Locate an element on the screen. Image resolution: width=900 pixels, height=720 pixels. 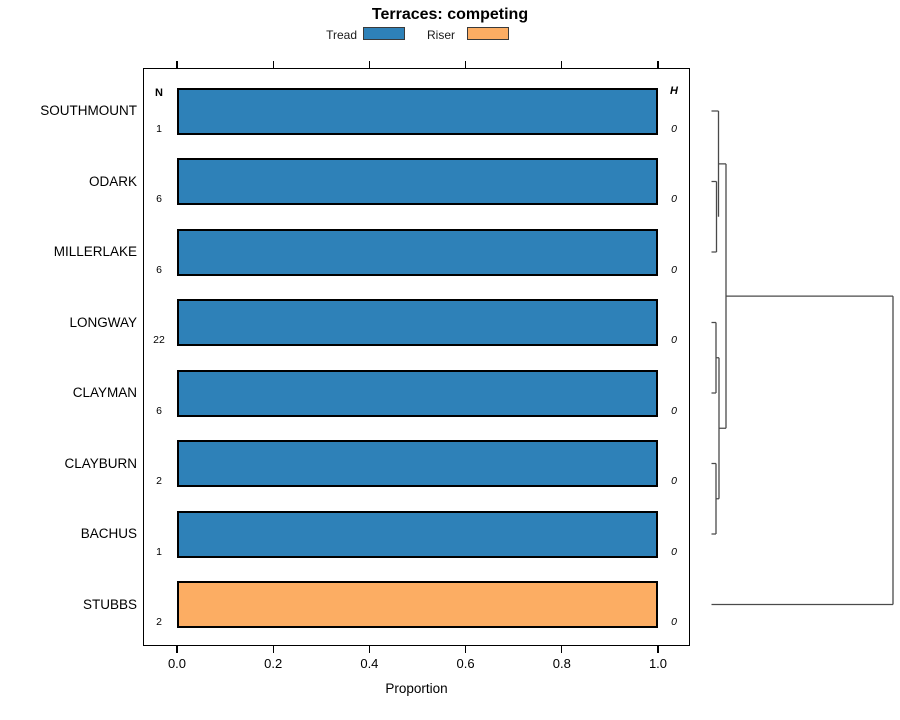
row-label-clayburn: CLAYBURN is located at coordinates (100, 463).